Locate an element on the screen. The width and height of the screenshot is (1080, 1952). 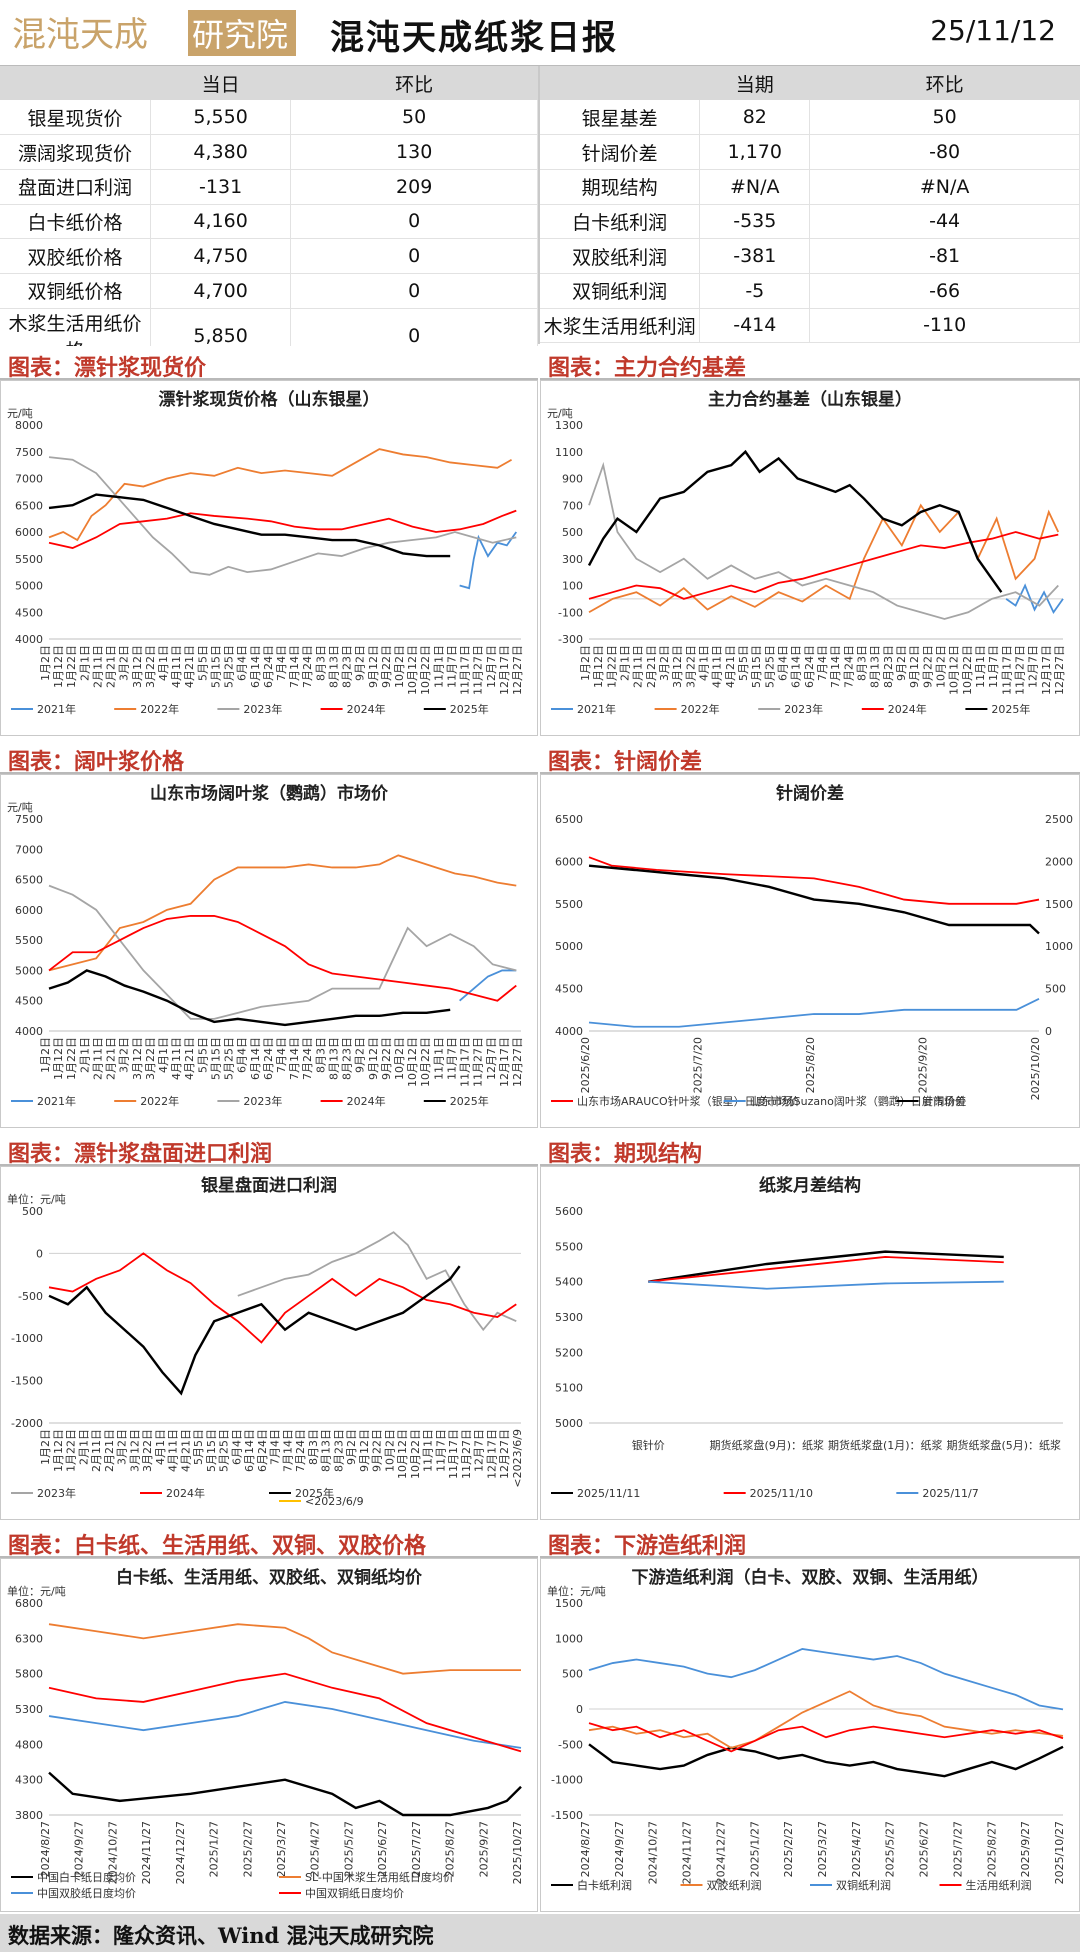
x-tick-label: 2025/10/27 is located at coordinates (517, 1852).